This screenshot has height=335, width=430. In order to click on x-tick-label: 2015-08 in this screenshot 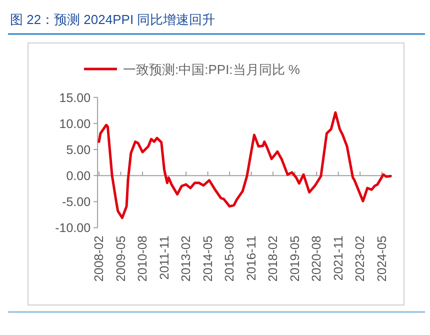, I will do `click(229, 259)`.